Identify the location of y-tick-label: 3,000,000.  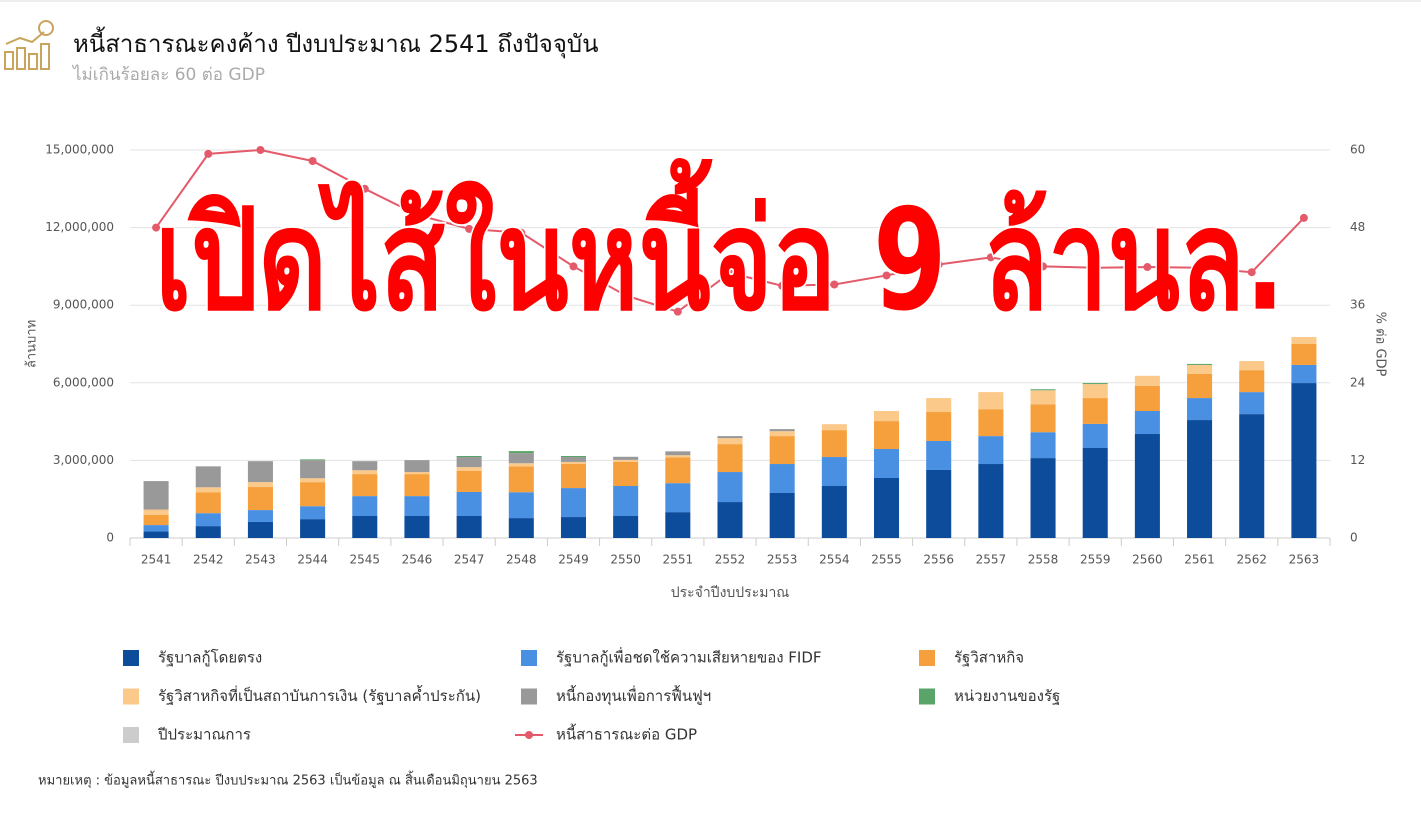
(83, 460).